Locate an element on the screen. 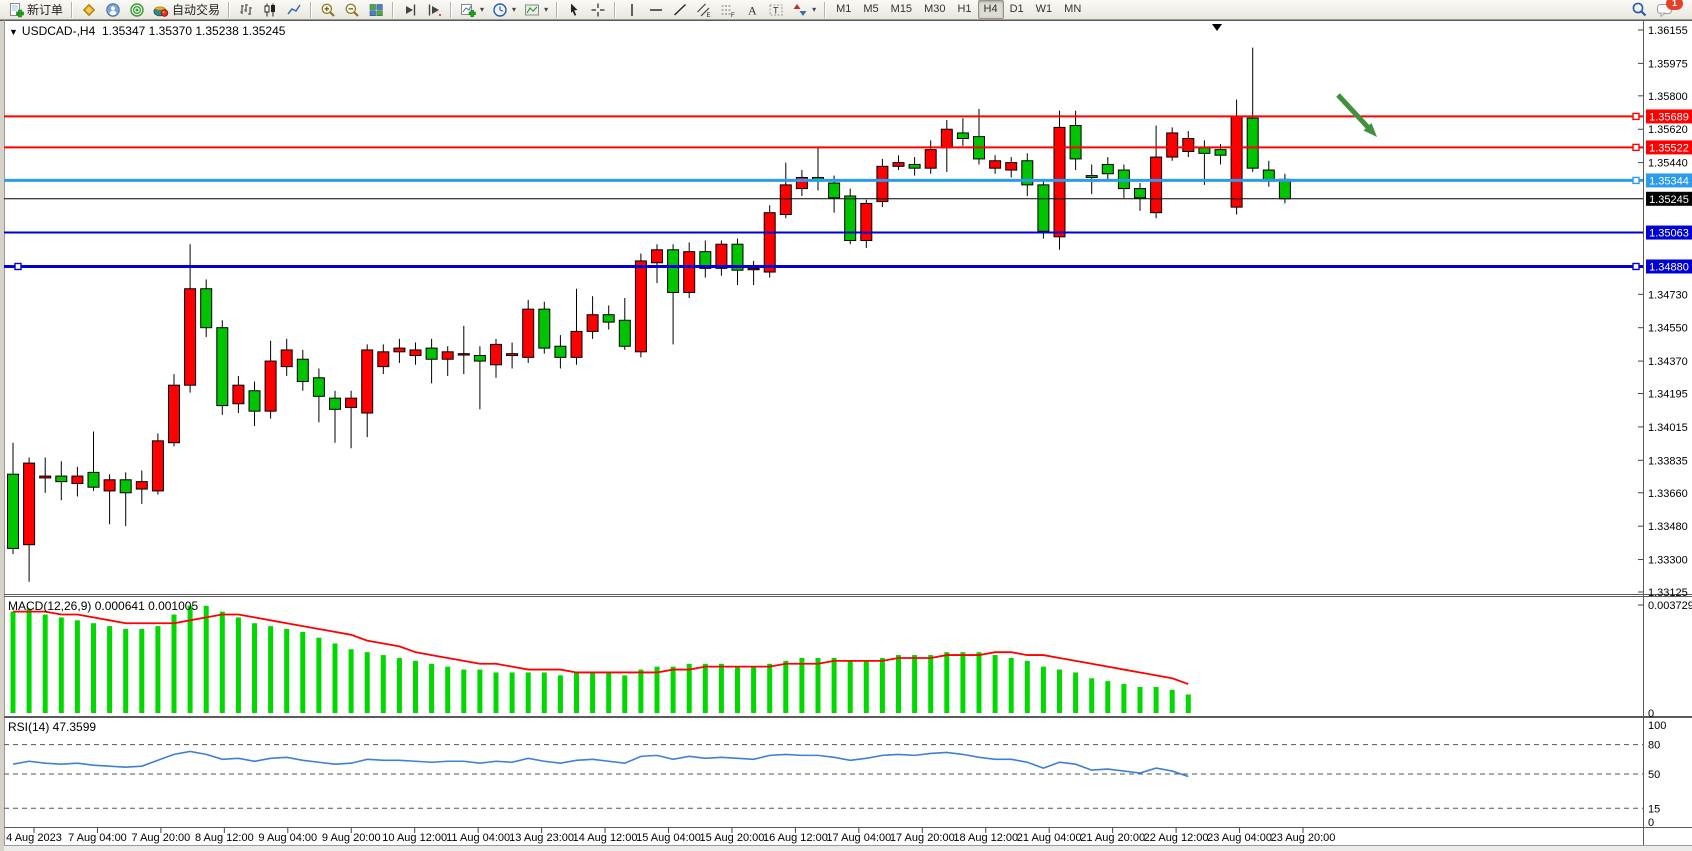  scroll-to-end-marker-icon is located at coordinates (1217, 27).